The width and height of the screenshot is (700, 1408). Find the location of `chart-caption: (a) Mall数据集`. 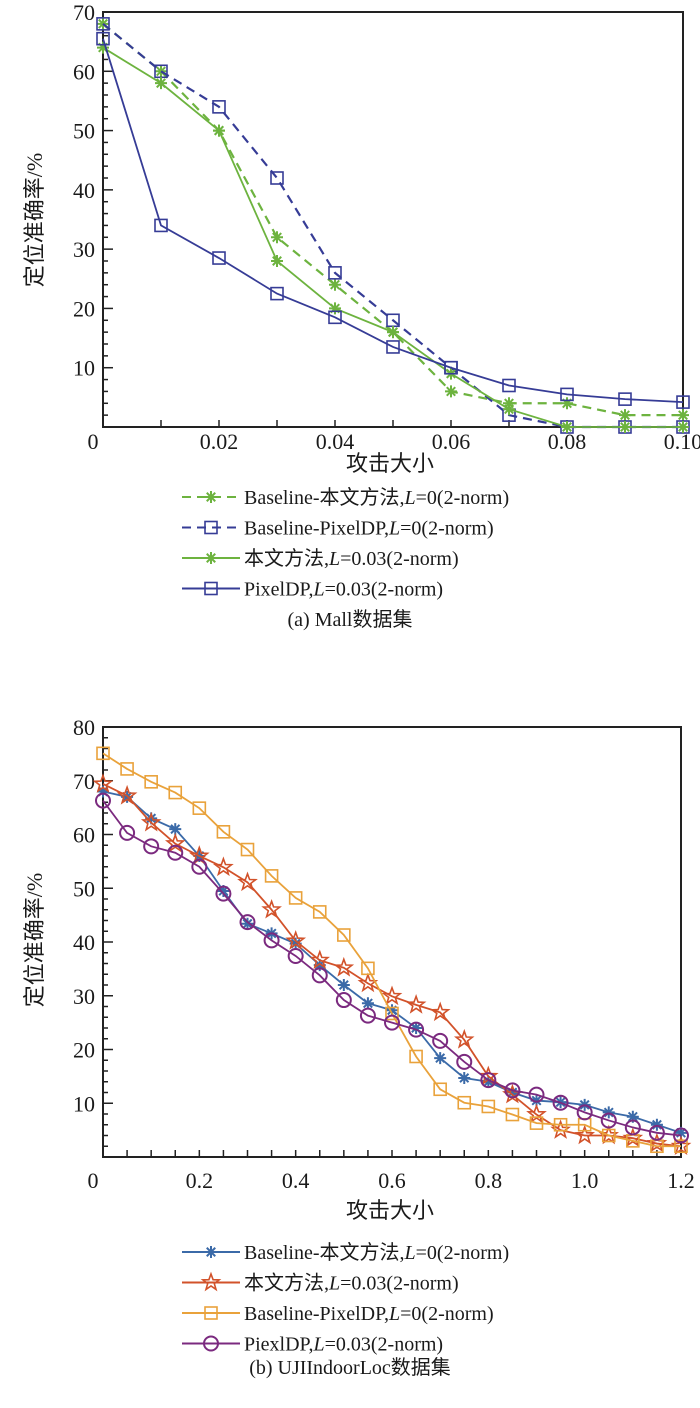

chart-caption: (a) Mall数据集 is located at coordinates (350, 619).